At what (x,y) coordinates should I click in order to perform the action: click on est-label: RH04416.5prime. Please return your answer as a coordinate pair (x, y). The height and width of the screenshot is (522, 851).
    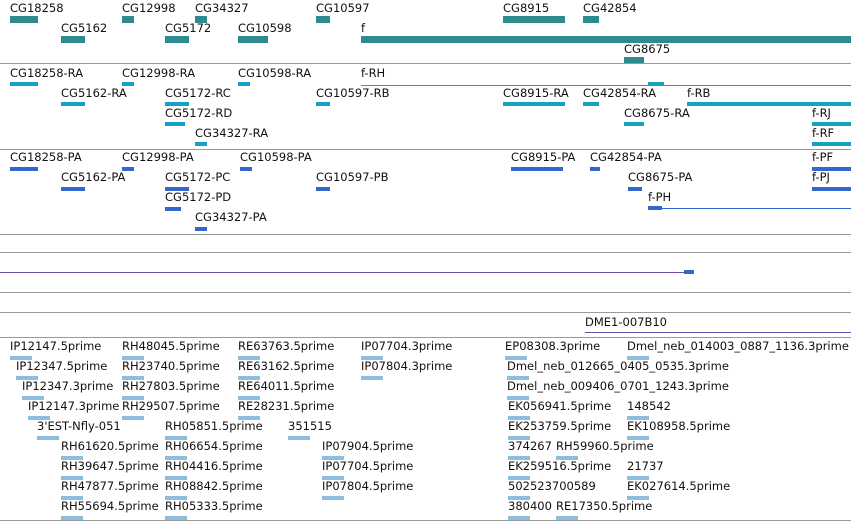
    Looking at the image, I should click on (214, 466).